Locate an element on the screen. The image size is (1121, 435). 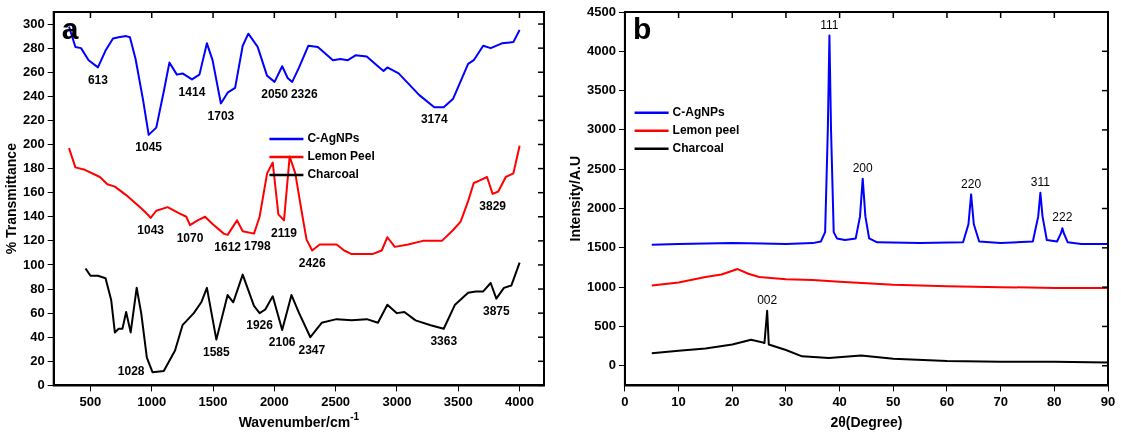
x-tick-label: 4000 is located at coordinates (519, 401).